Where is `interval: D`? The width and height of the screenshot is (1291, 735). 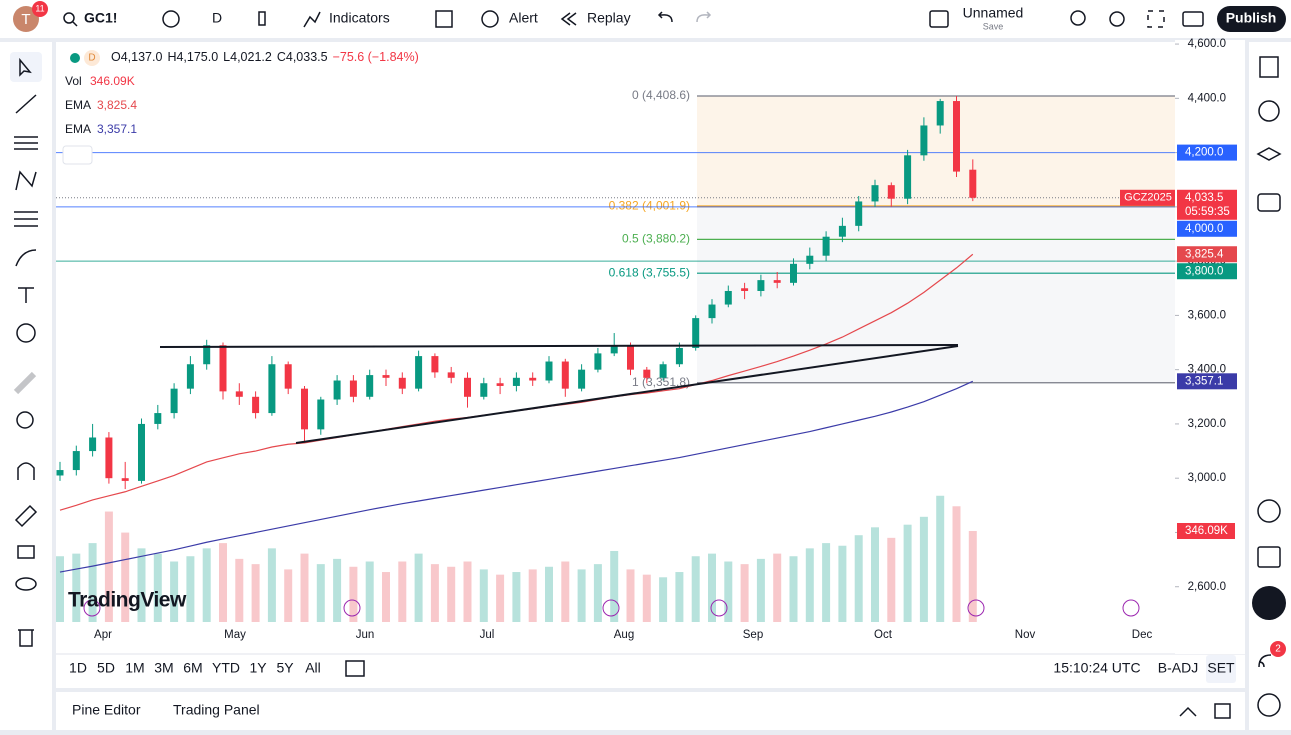
interval: D is located at coordinates (217, 18).